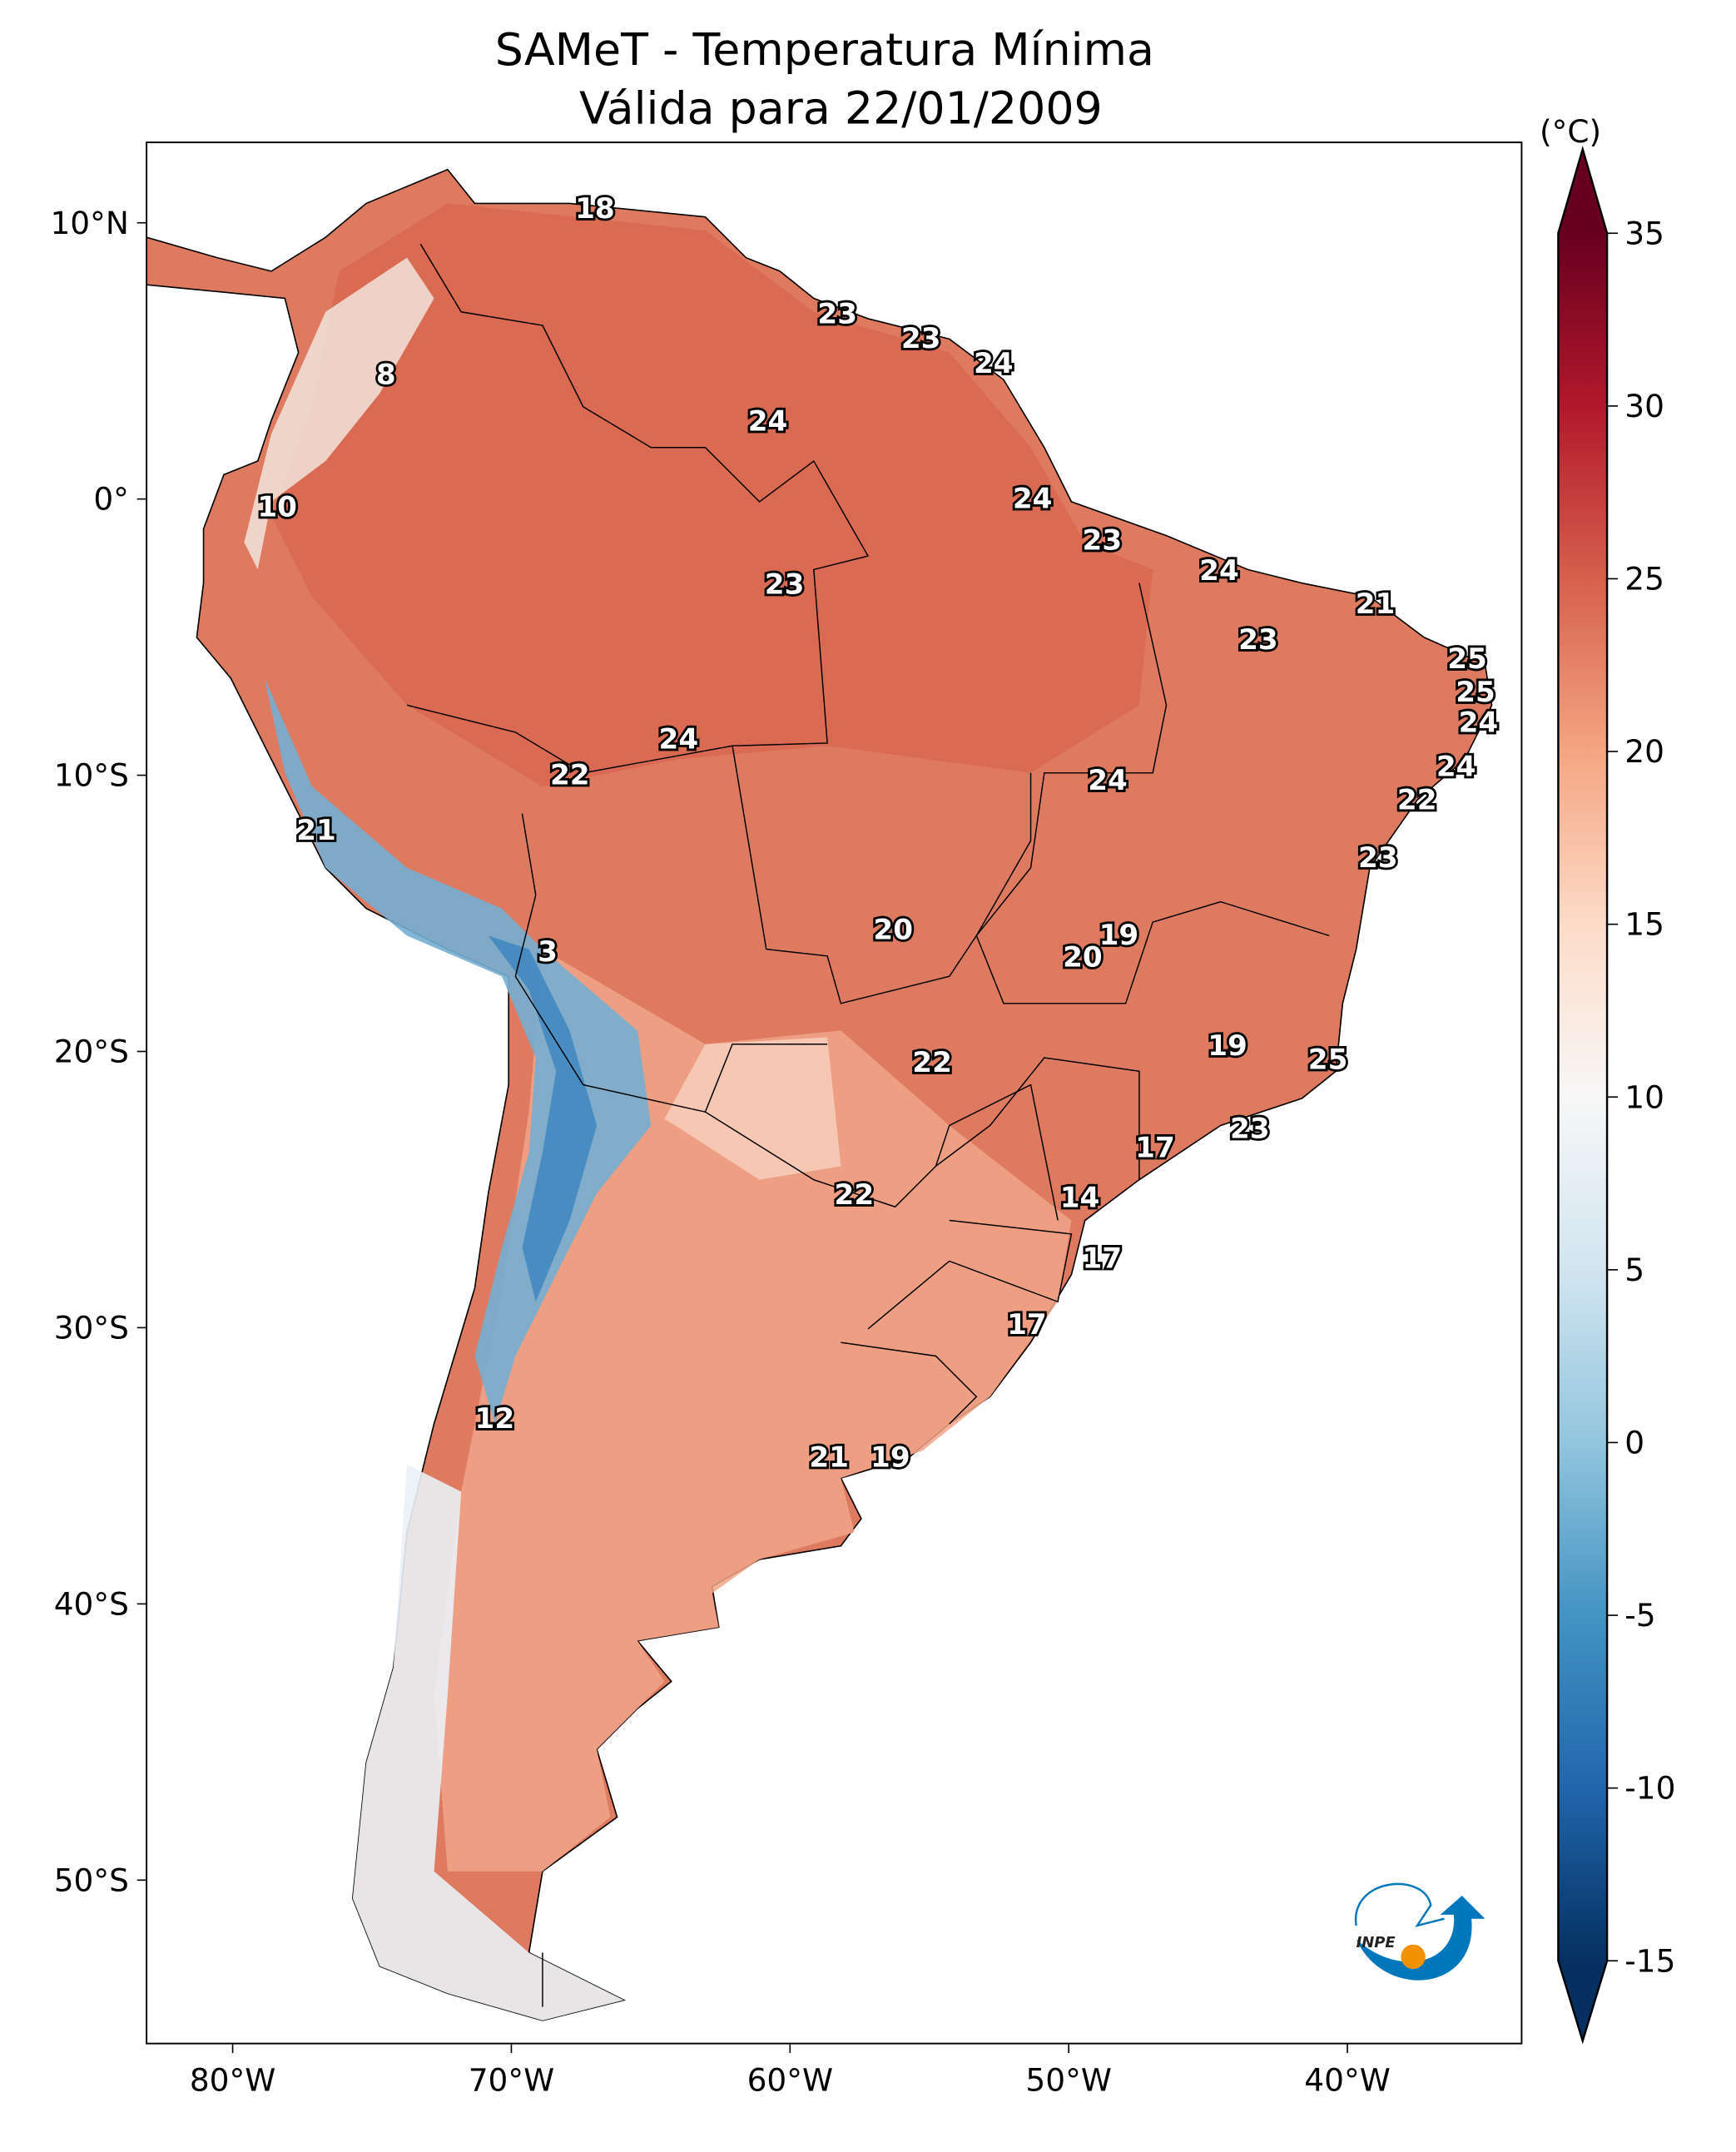 The image size is (1736, 2152). What do you see at coordinates (1570, 131) in the screenshot?
I see `colorbar-unit: (°C)` at bounding box center [1570, 131].